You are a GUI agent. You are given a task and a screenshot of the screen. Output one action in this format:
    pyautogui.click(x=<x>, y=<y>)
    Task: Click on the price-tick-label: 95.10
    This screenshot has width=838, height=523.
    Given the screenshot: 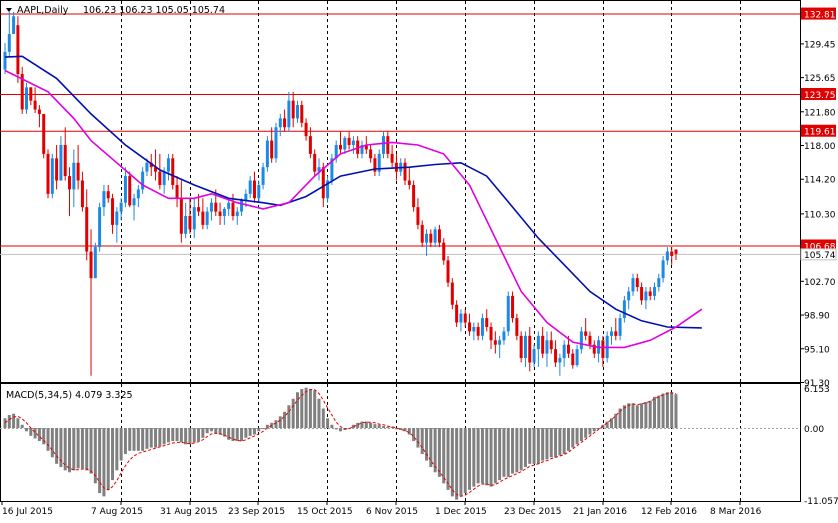 What is the action you would take?
    pyautogui.click(x=817, y=350)
    